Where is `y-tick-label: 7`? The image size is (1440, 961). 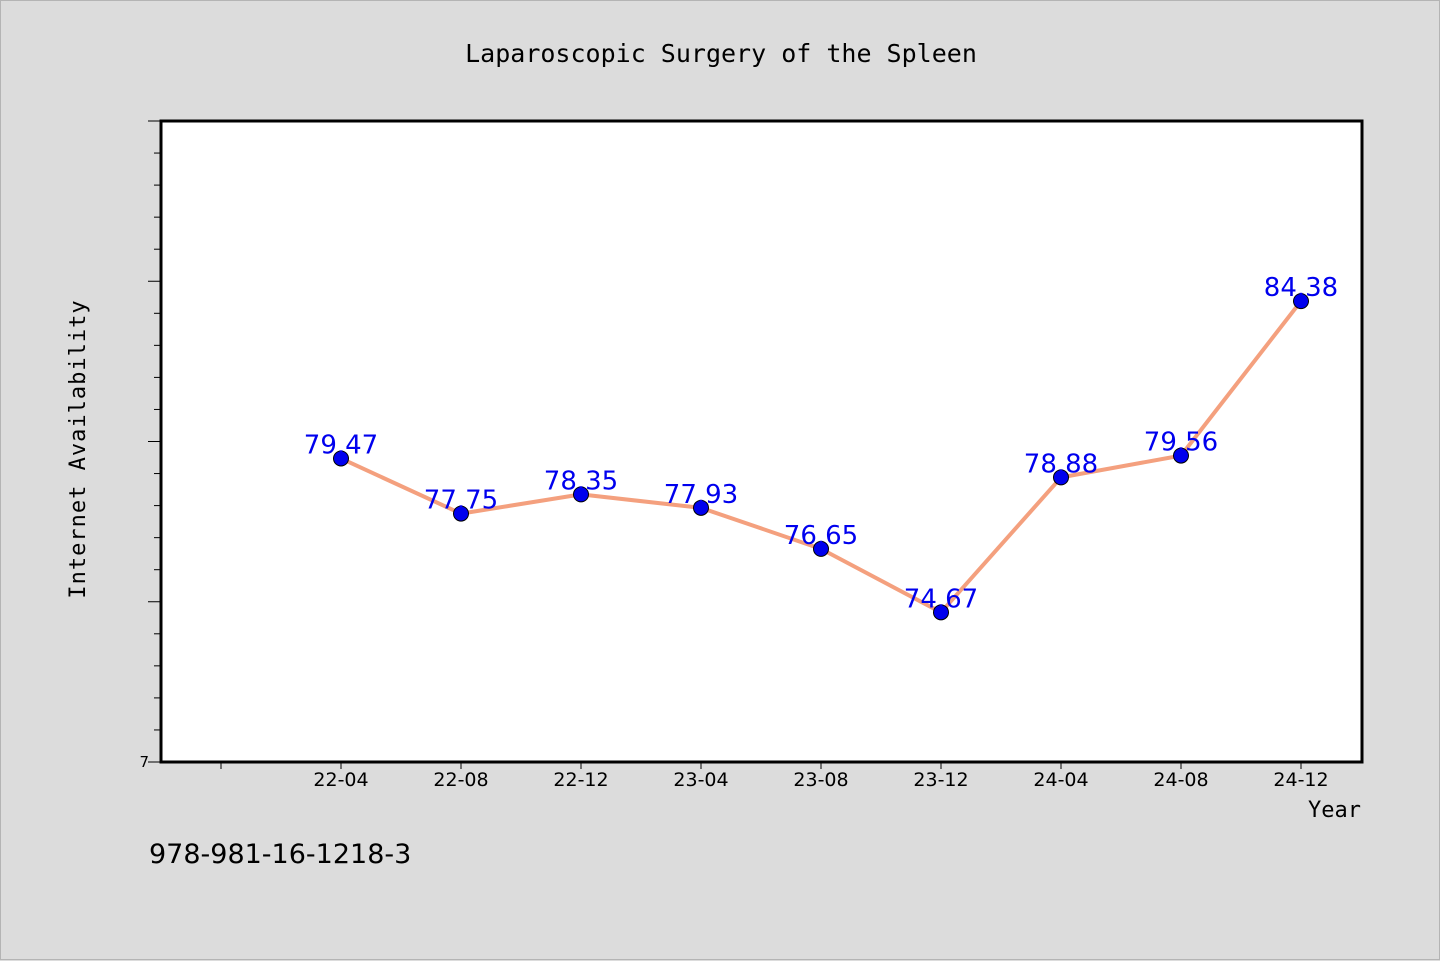 y-tick-label: 7 is located at coordinates (144, 762).